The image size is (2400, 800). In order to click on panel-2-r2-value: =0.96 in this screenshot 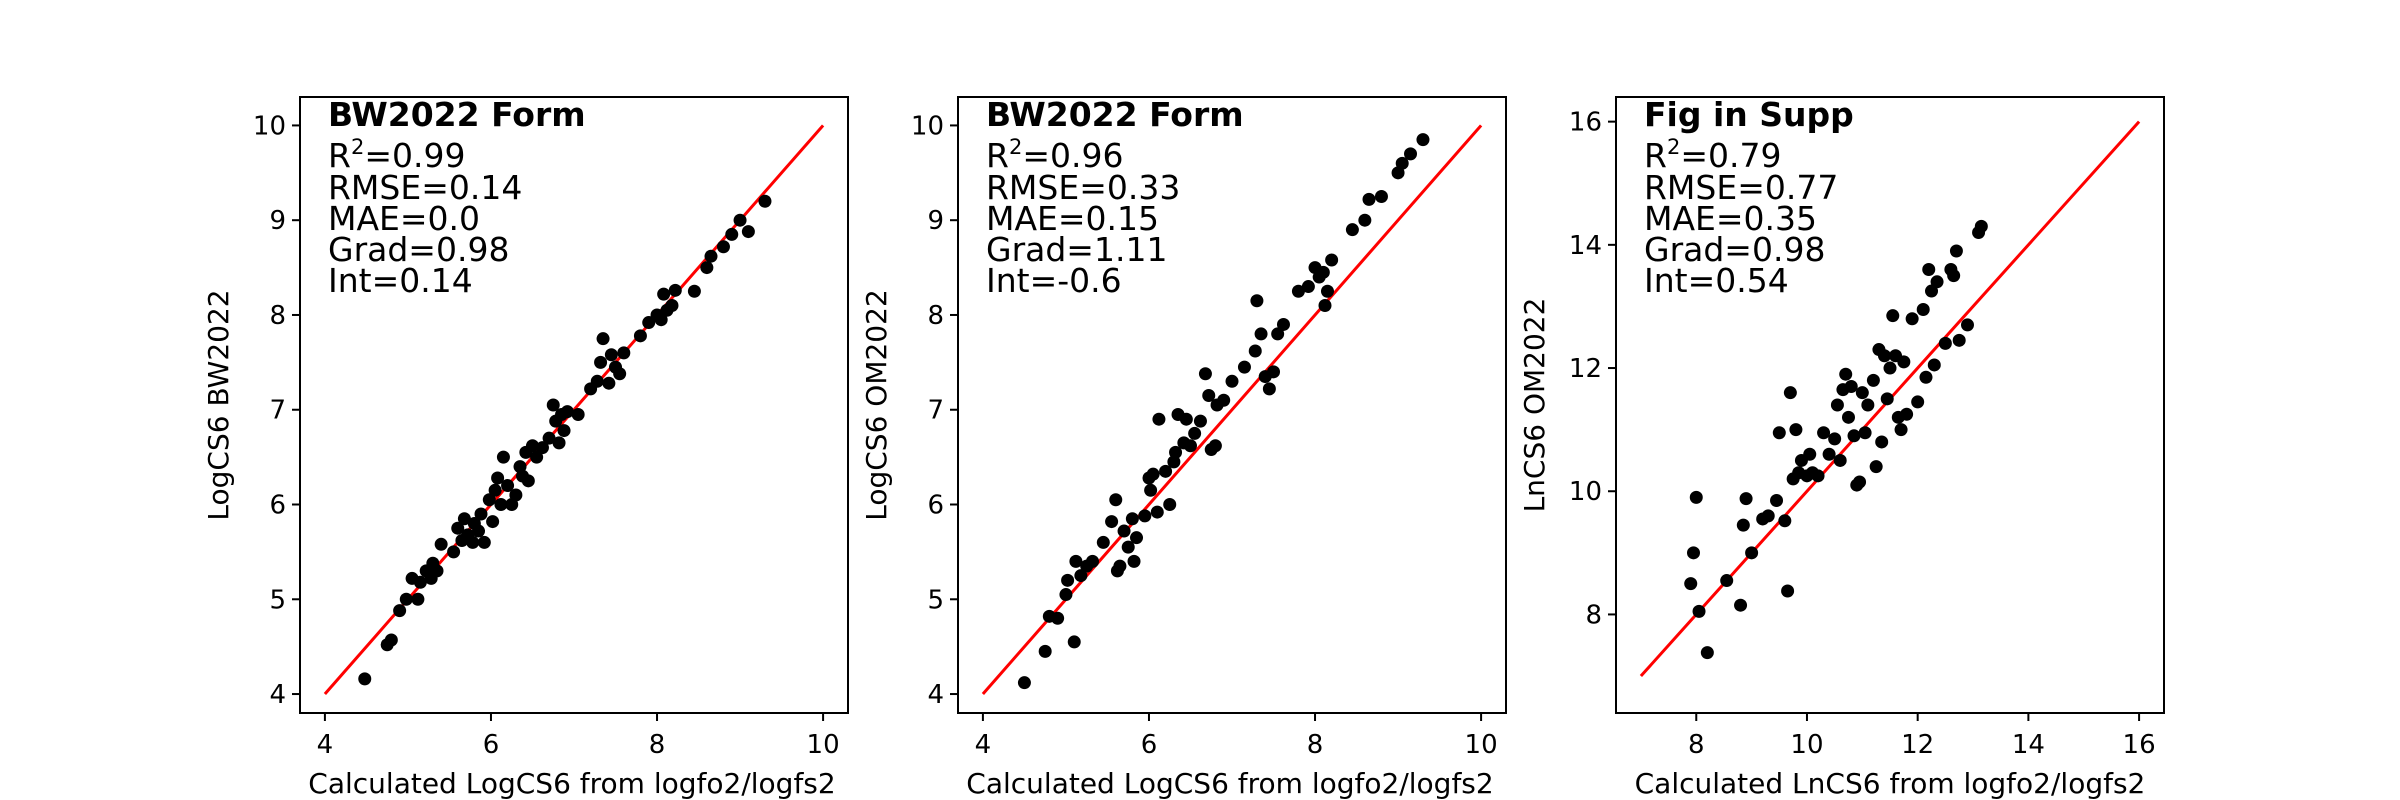, I will do `click(1072, 155)`.